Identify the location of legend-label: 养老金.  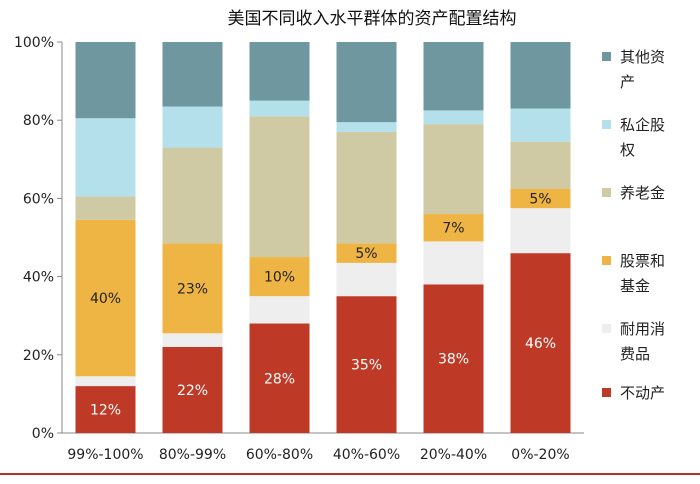
(642, 193).